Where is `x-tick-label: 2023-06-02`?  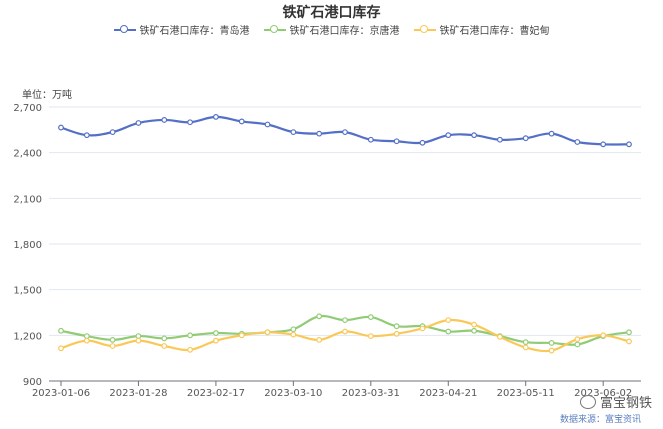 x-tick-label: 2023-06-02 is located at coordinates (603, 393).